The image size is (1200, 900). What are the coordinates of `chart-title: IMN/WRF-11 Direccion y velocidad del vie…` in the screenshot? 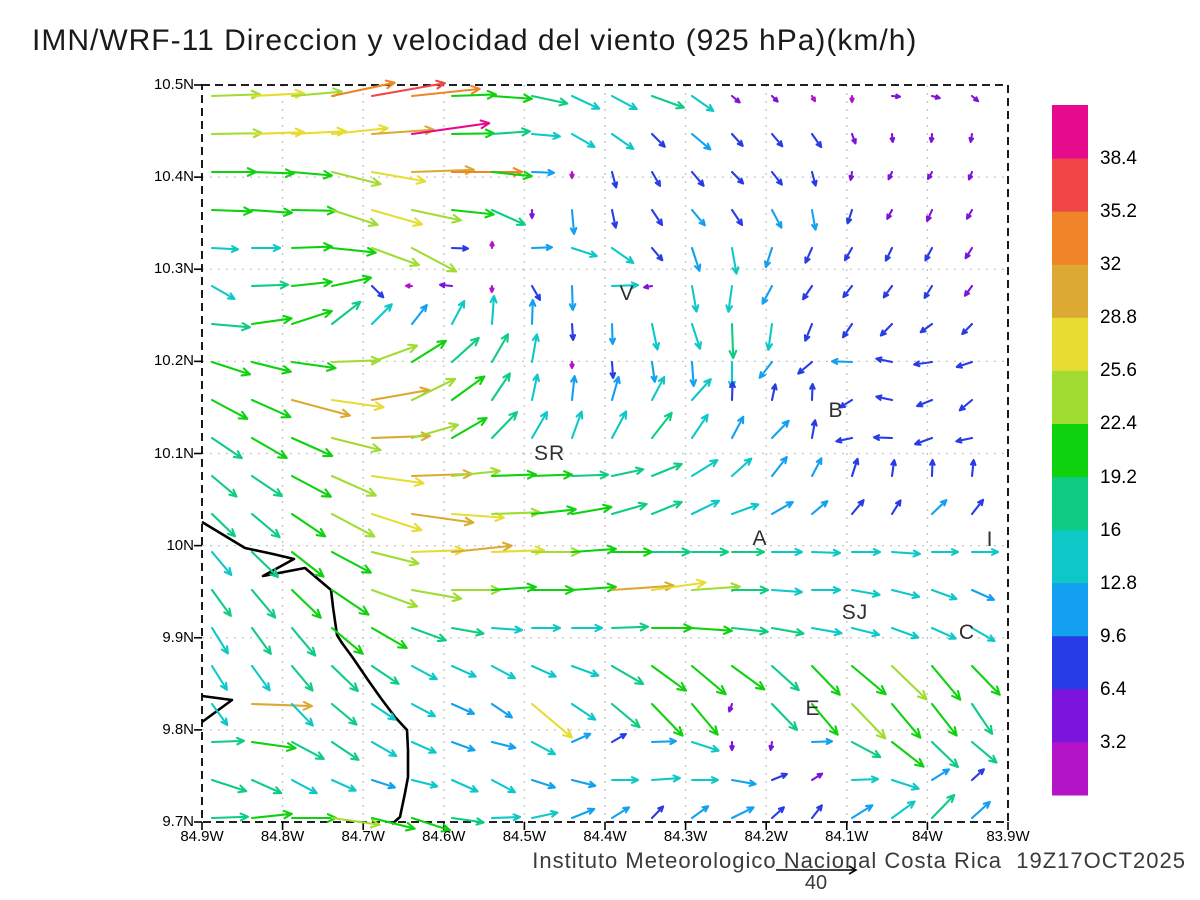 It's located at (475, 40).